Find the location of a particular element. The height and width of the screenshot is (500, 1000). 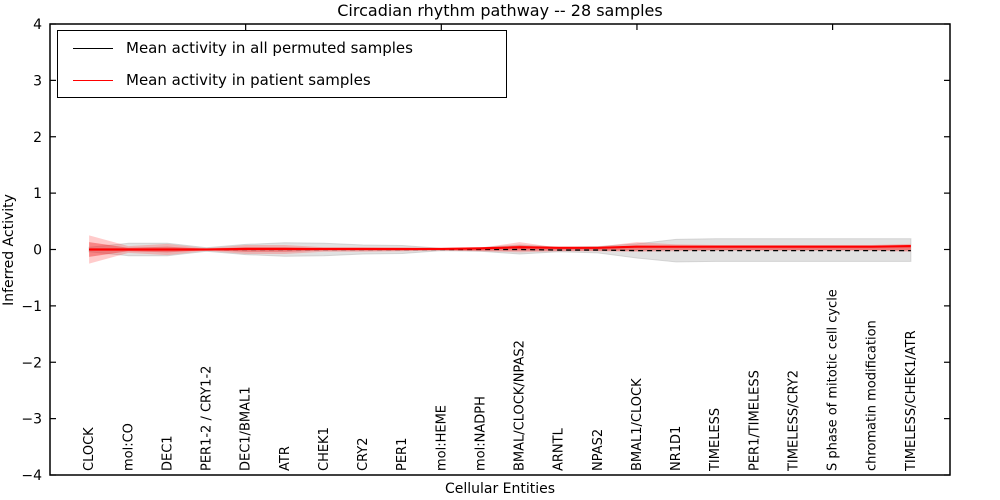

y-tick-label: −1 is located at coordinates (31, 307).